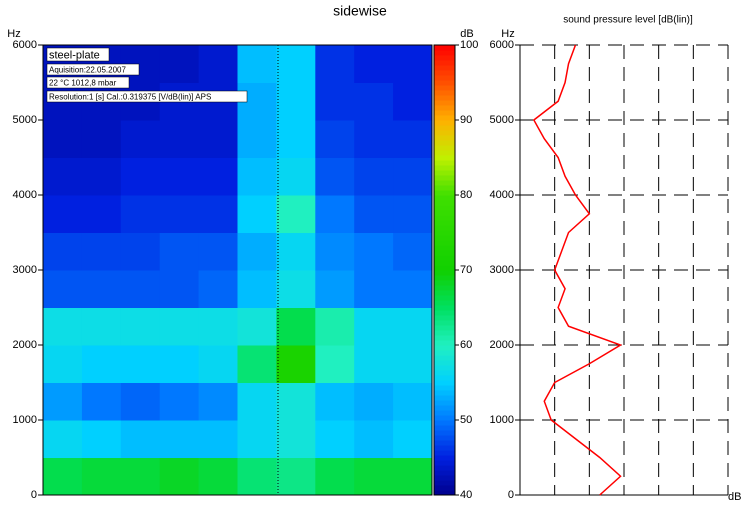 The width and height of the screenshot is (743, 506). I want to click on colorbar-tick-label: 50, so click(466, 420).